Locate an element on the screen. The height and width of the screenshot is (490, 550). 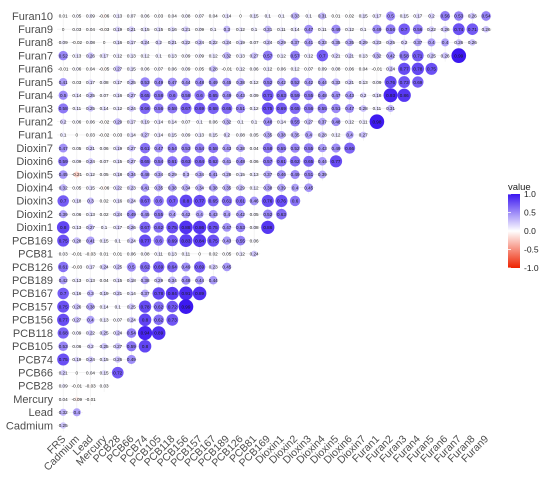
cell-value-label: 0.11 is located at coordinates (158, 253).